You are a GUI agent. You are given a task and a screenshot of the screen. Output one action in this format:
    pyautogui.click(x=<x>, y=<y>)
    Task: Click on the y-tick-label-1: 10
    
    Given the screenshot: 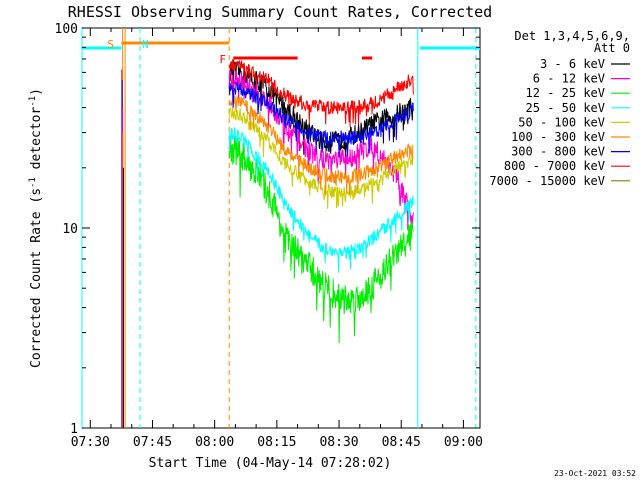 What is the action you would take?
    pyautogui.click(x=70, y=229)
    